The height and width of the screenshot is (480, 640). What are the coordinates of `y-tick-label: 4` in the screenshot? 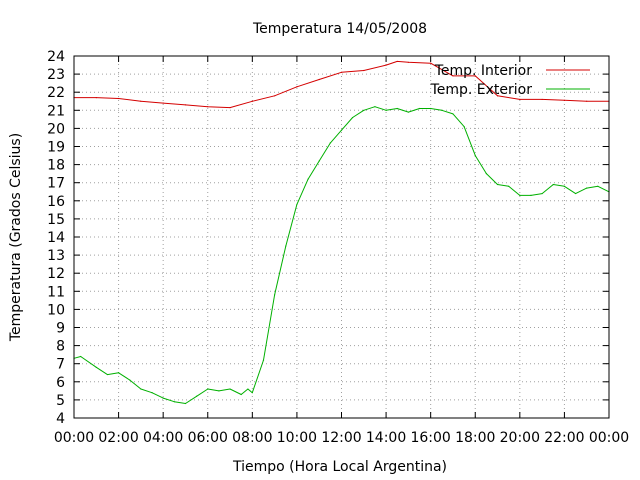 It's located at (60, 419).